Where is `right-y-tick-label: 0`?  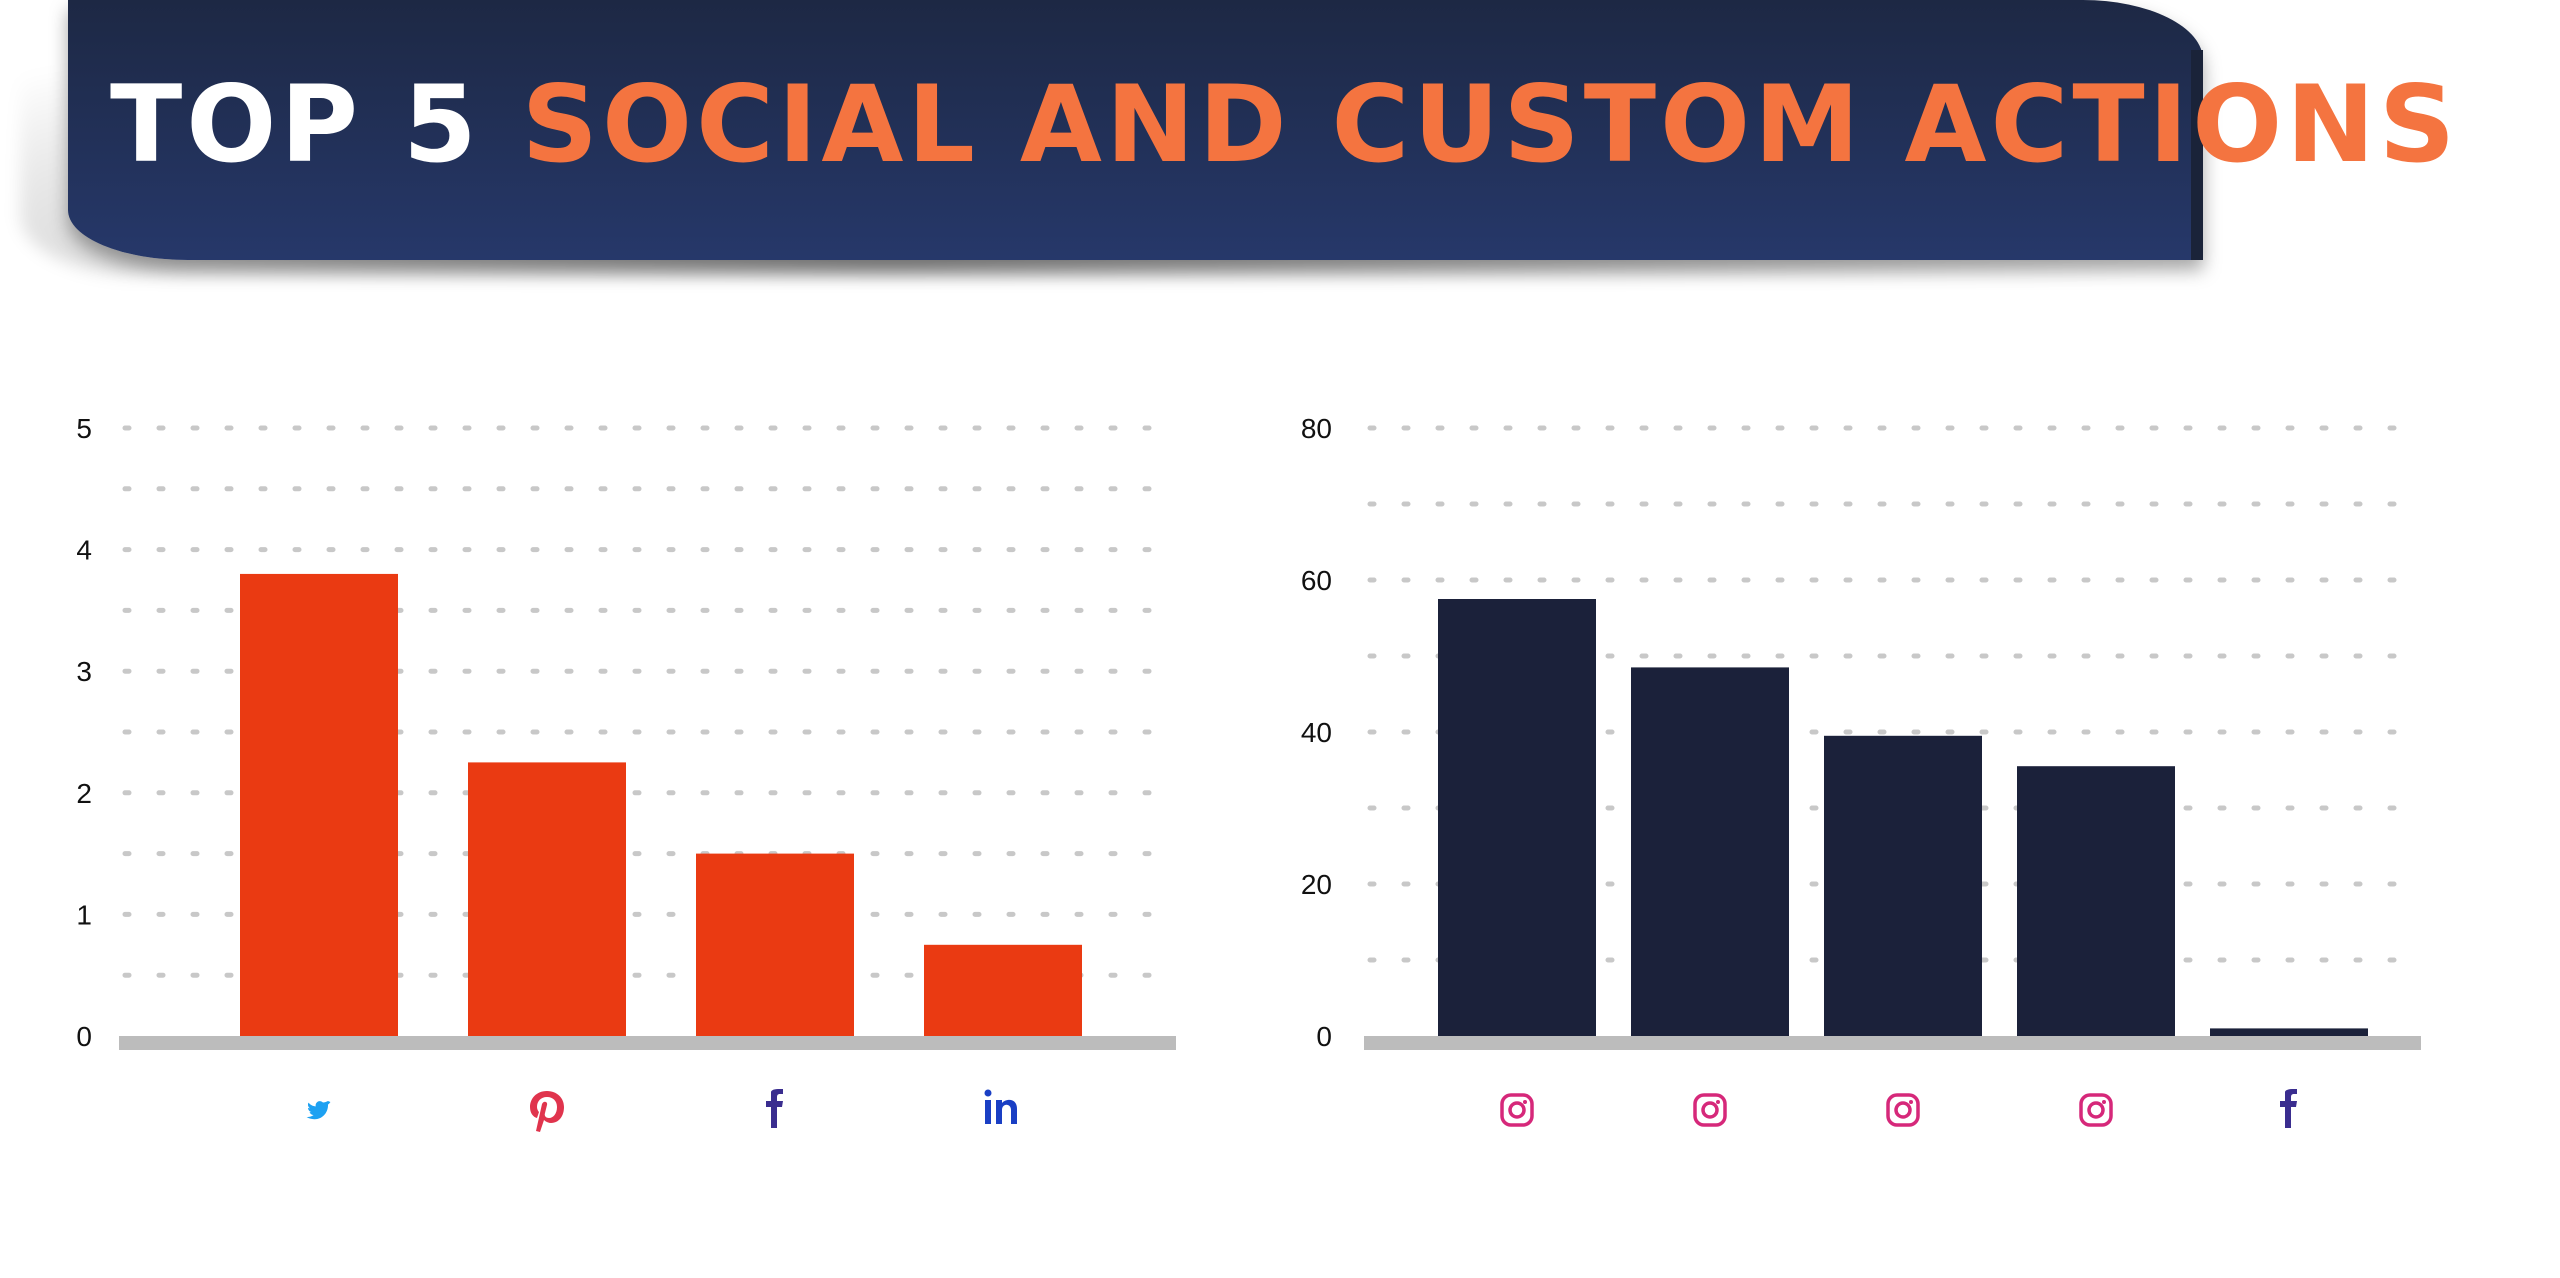
right-y-tick-label: 0 is located at coordinates (1324, 1036).